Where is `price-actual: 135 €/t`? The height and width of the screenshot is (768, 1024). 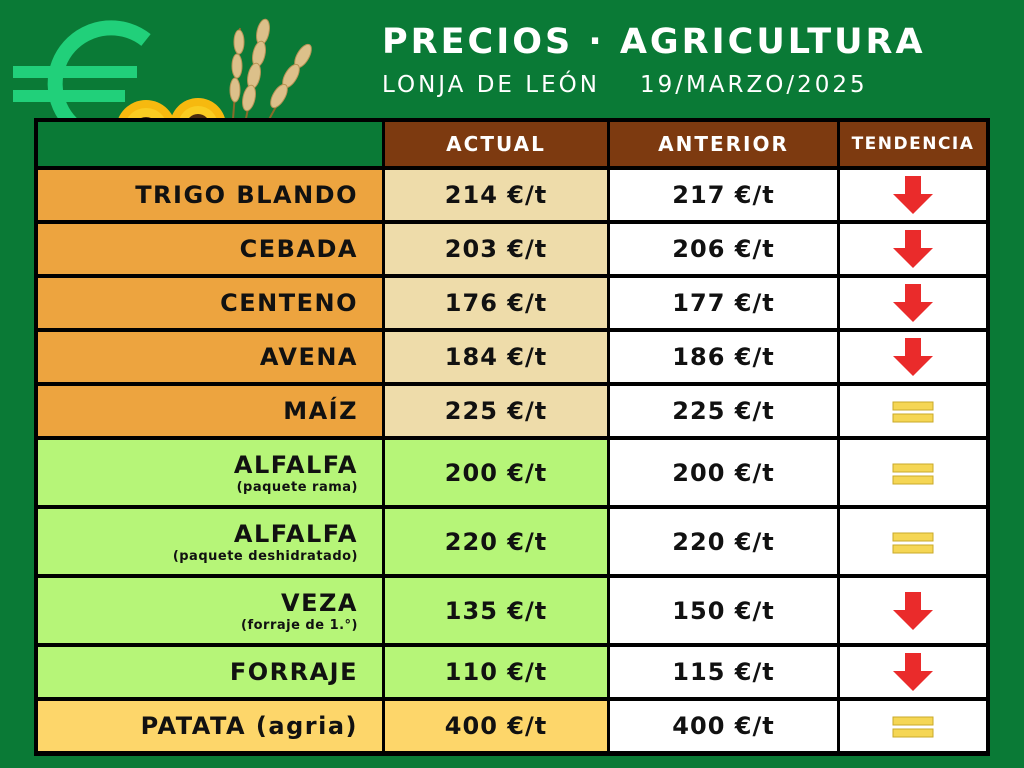
price-actual: 135 €/t is located at coordinates (496, 610).